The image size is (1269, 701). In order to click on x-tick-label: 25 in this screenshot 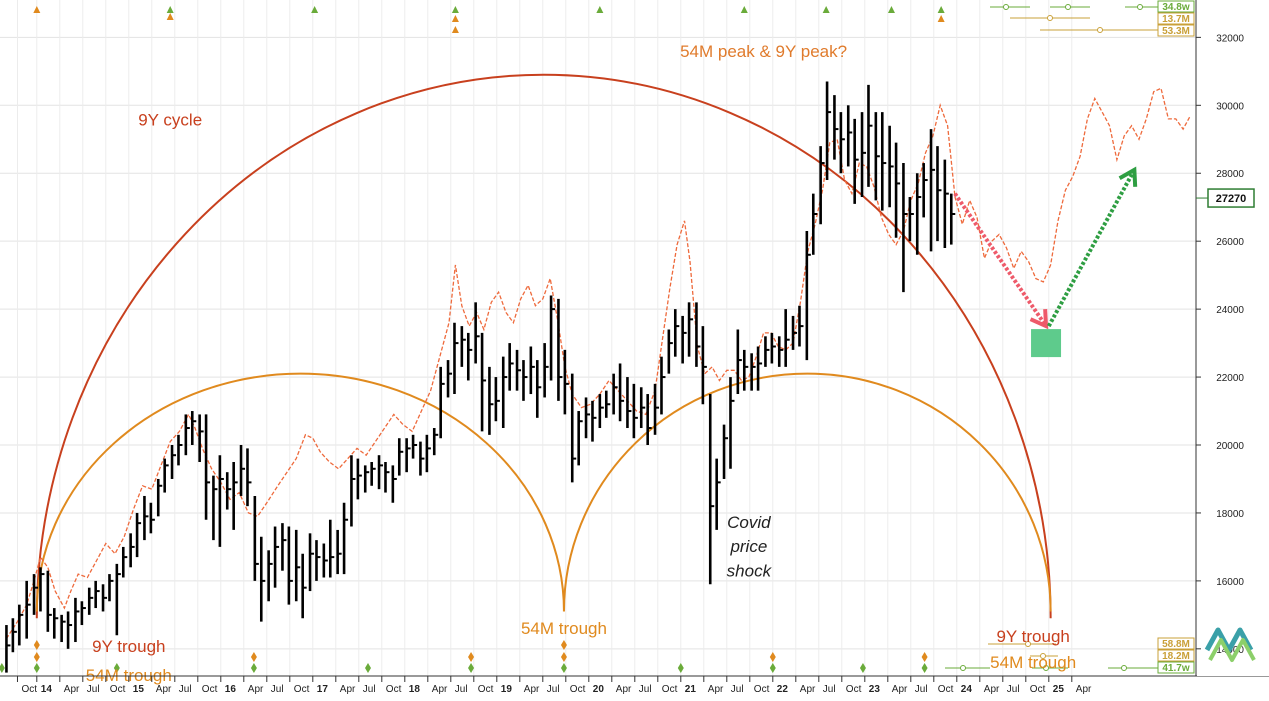, I will do `click(1059, 689)`.